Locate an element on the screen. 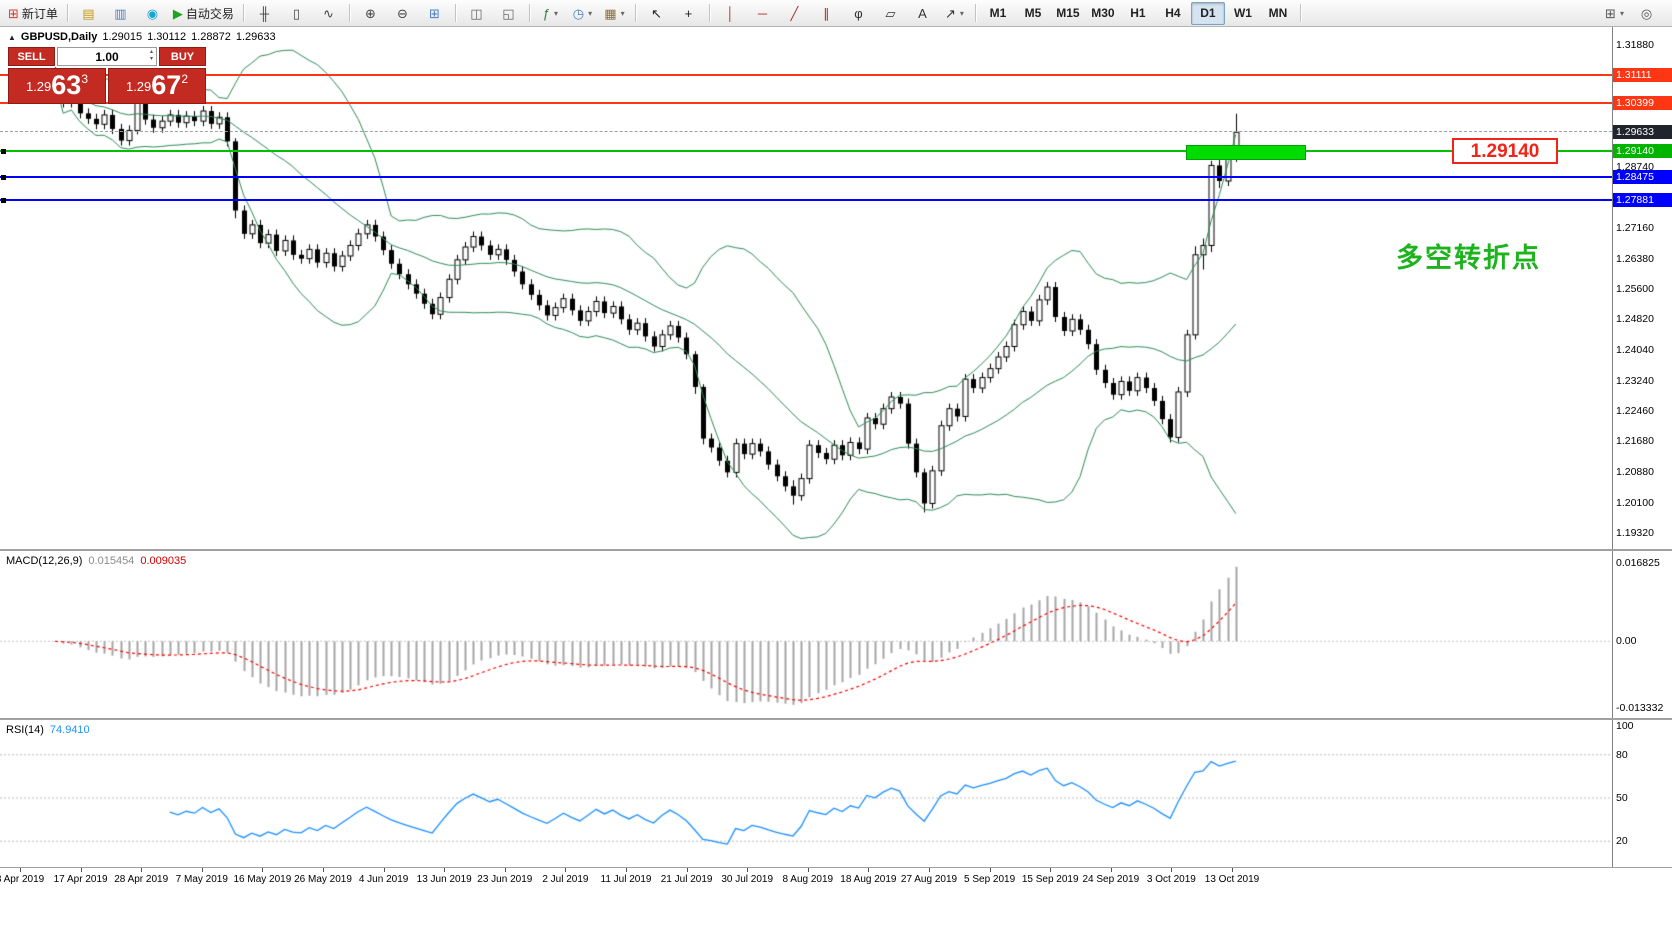 This screenshot has height=949, width=1672. fibonacci-tool-icon: φ is located at coordinates (858, 13).